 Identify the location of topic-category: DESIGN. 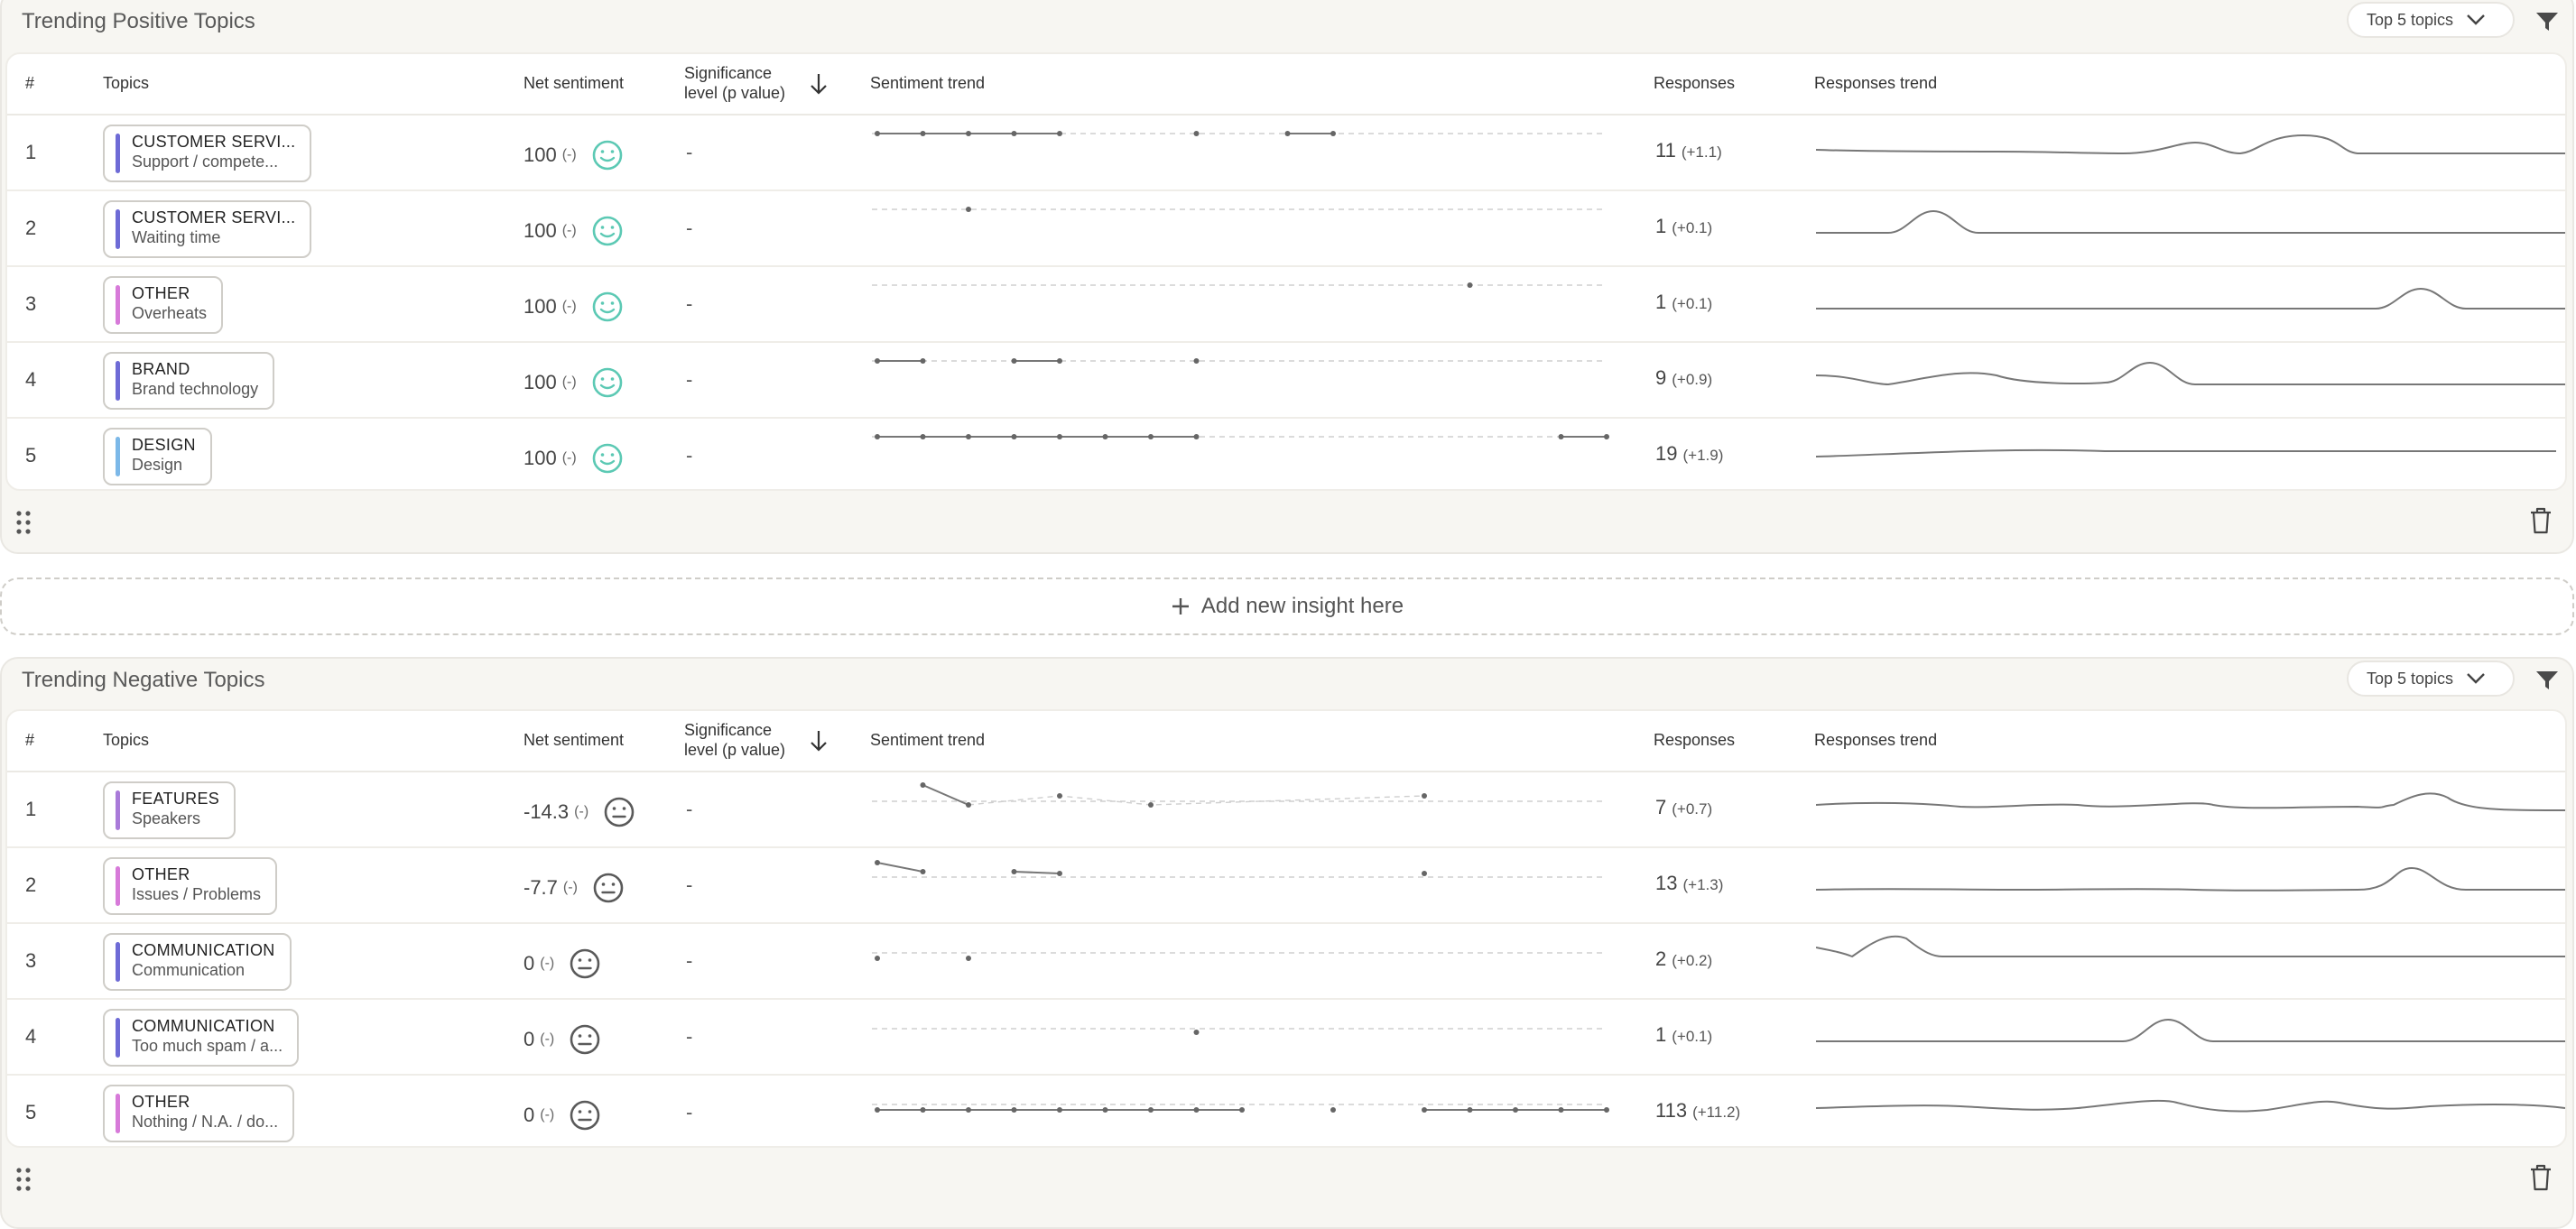
(164, 445).